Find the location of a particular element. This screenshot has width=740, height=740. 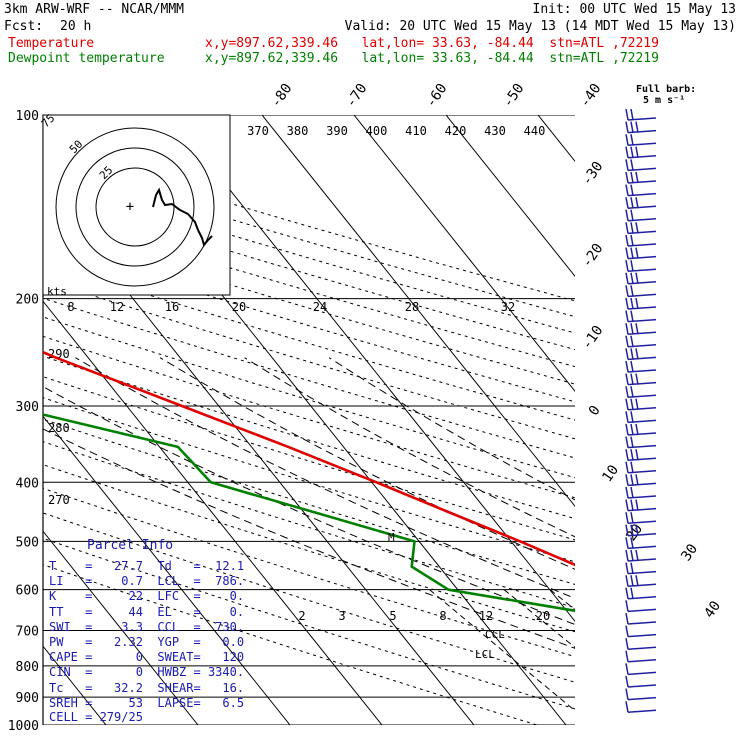

moist-adiabat-line is located at coordinates (451, 429).